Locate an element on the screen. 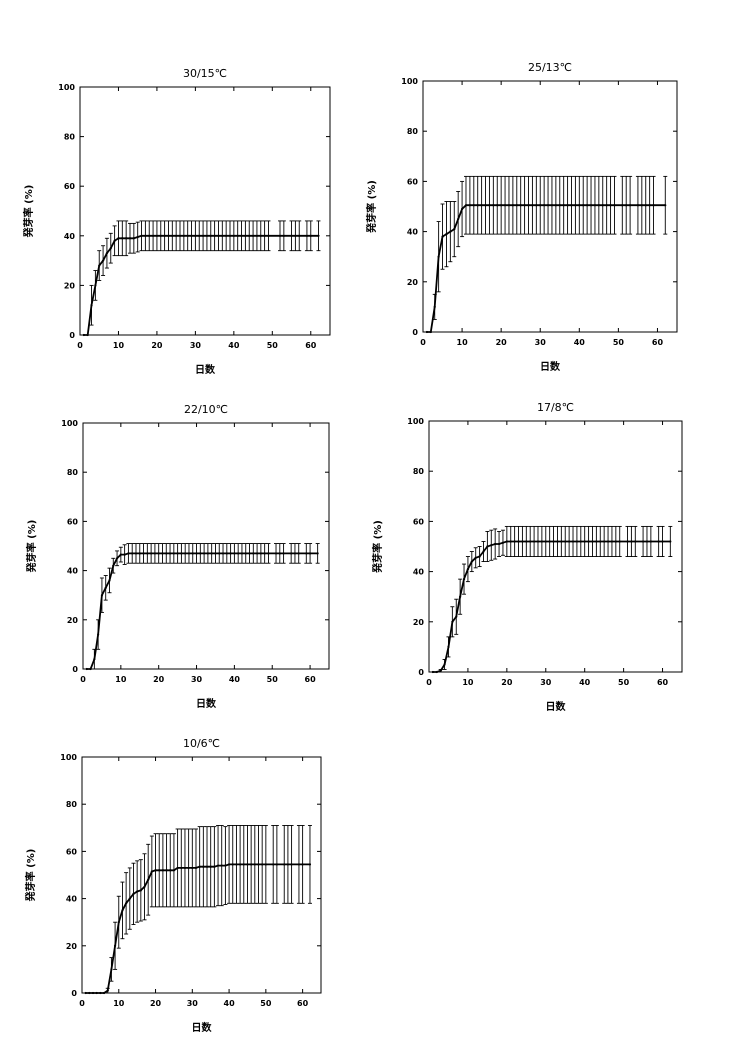 The height and width of the screenshot is (1046, 737). series-line is located at coordinates (197, 928).